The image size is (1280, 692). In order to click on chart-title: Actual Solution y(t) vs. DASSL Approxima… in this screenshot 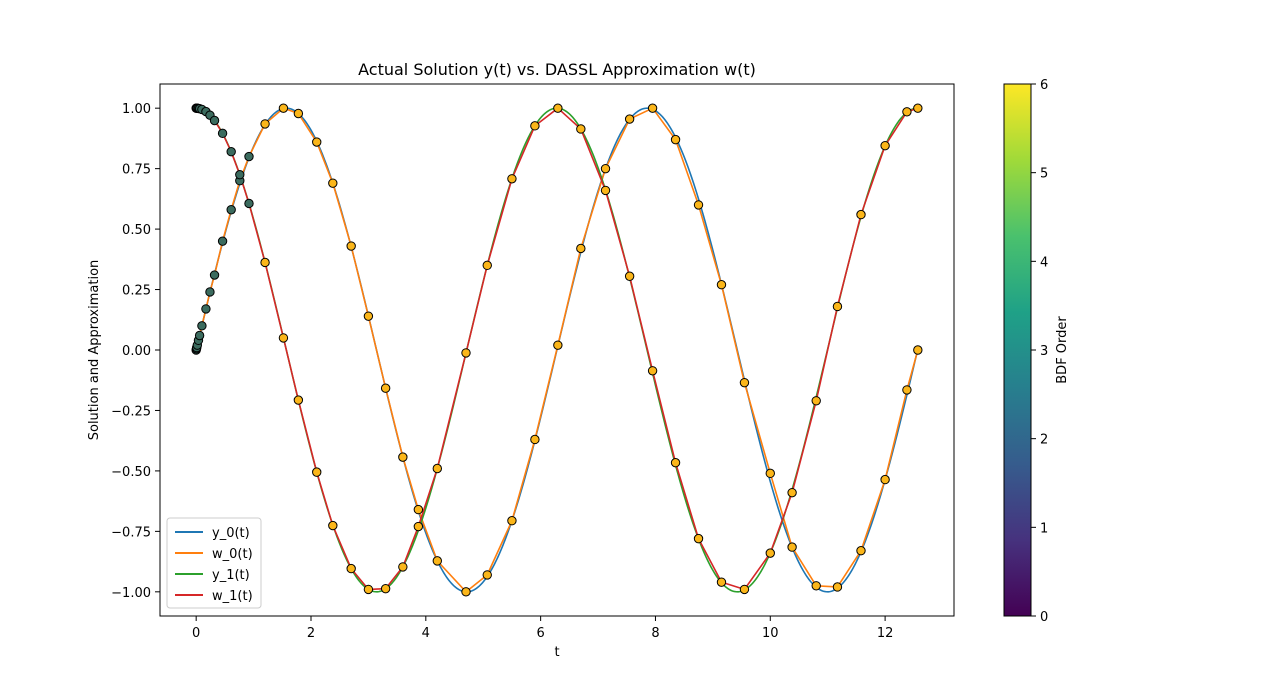, I will do `click(557, 69)`.